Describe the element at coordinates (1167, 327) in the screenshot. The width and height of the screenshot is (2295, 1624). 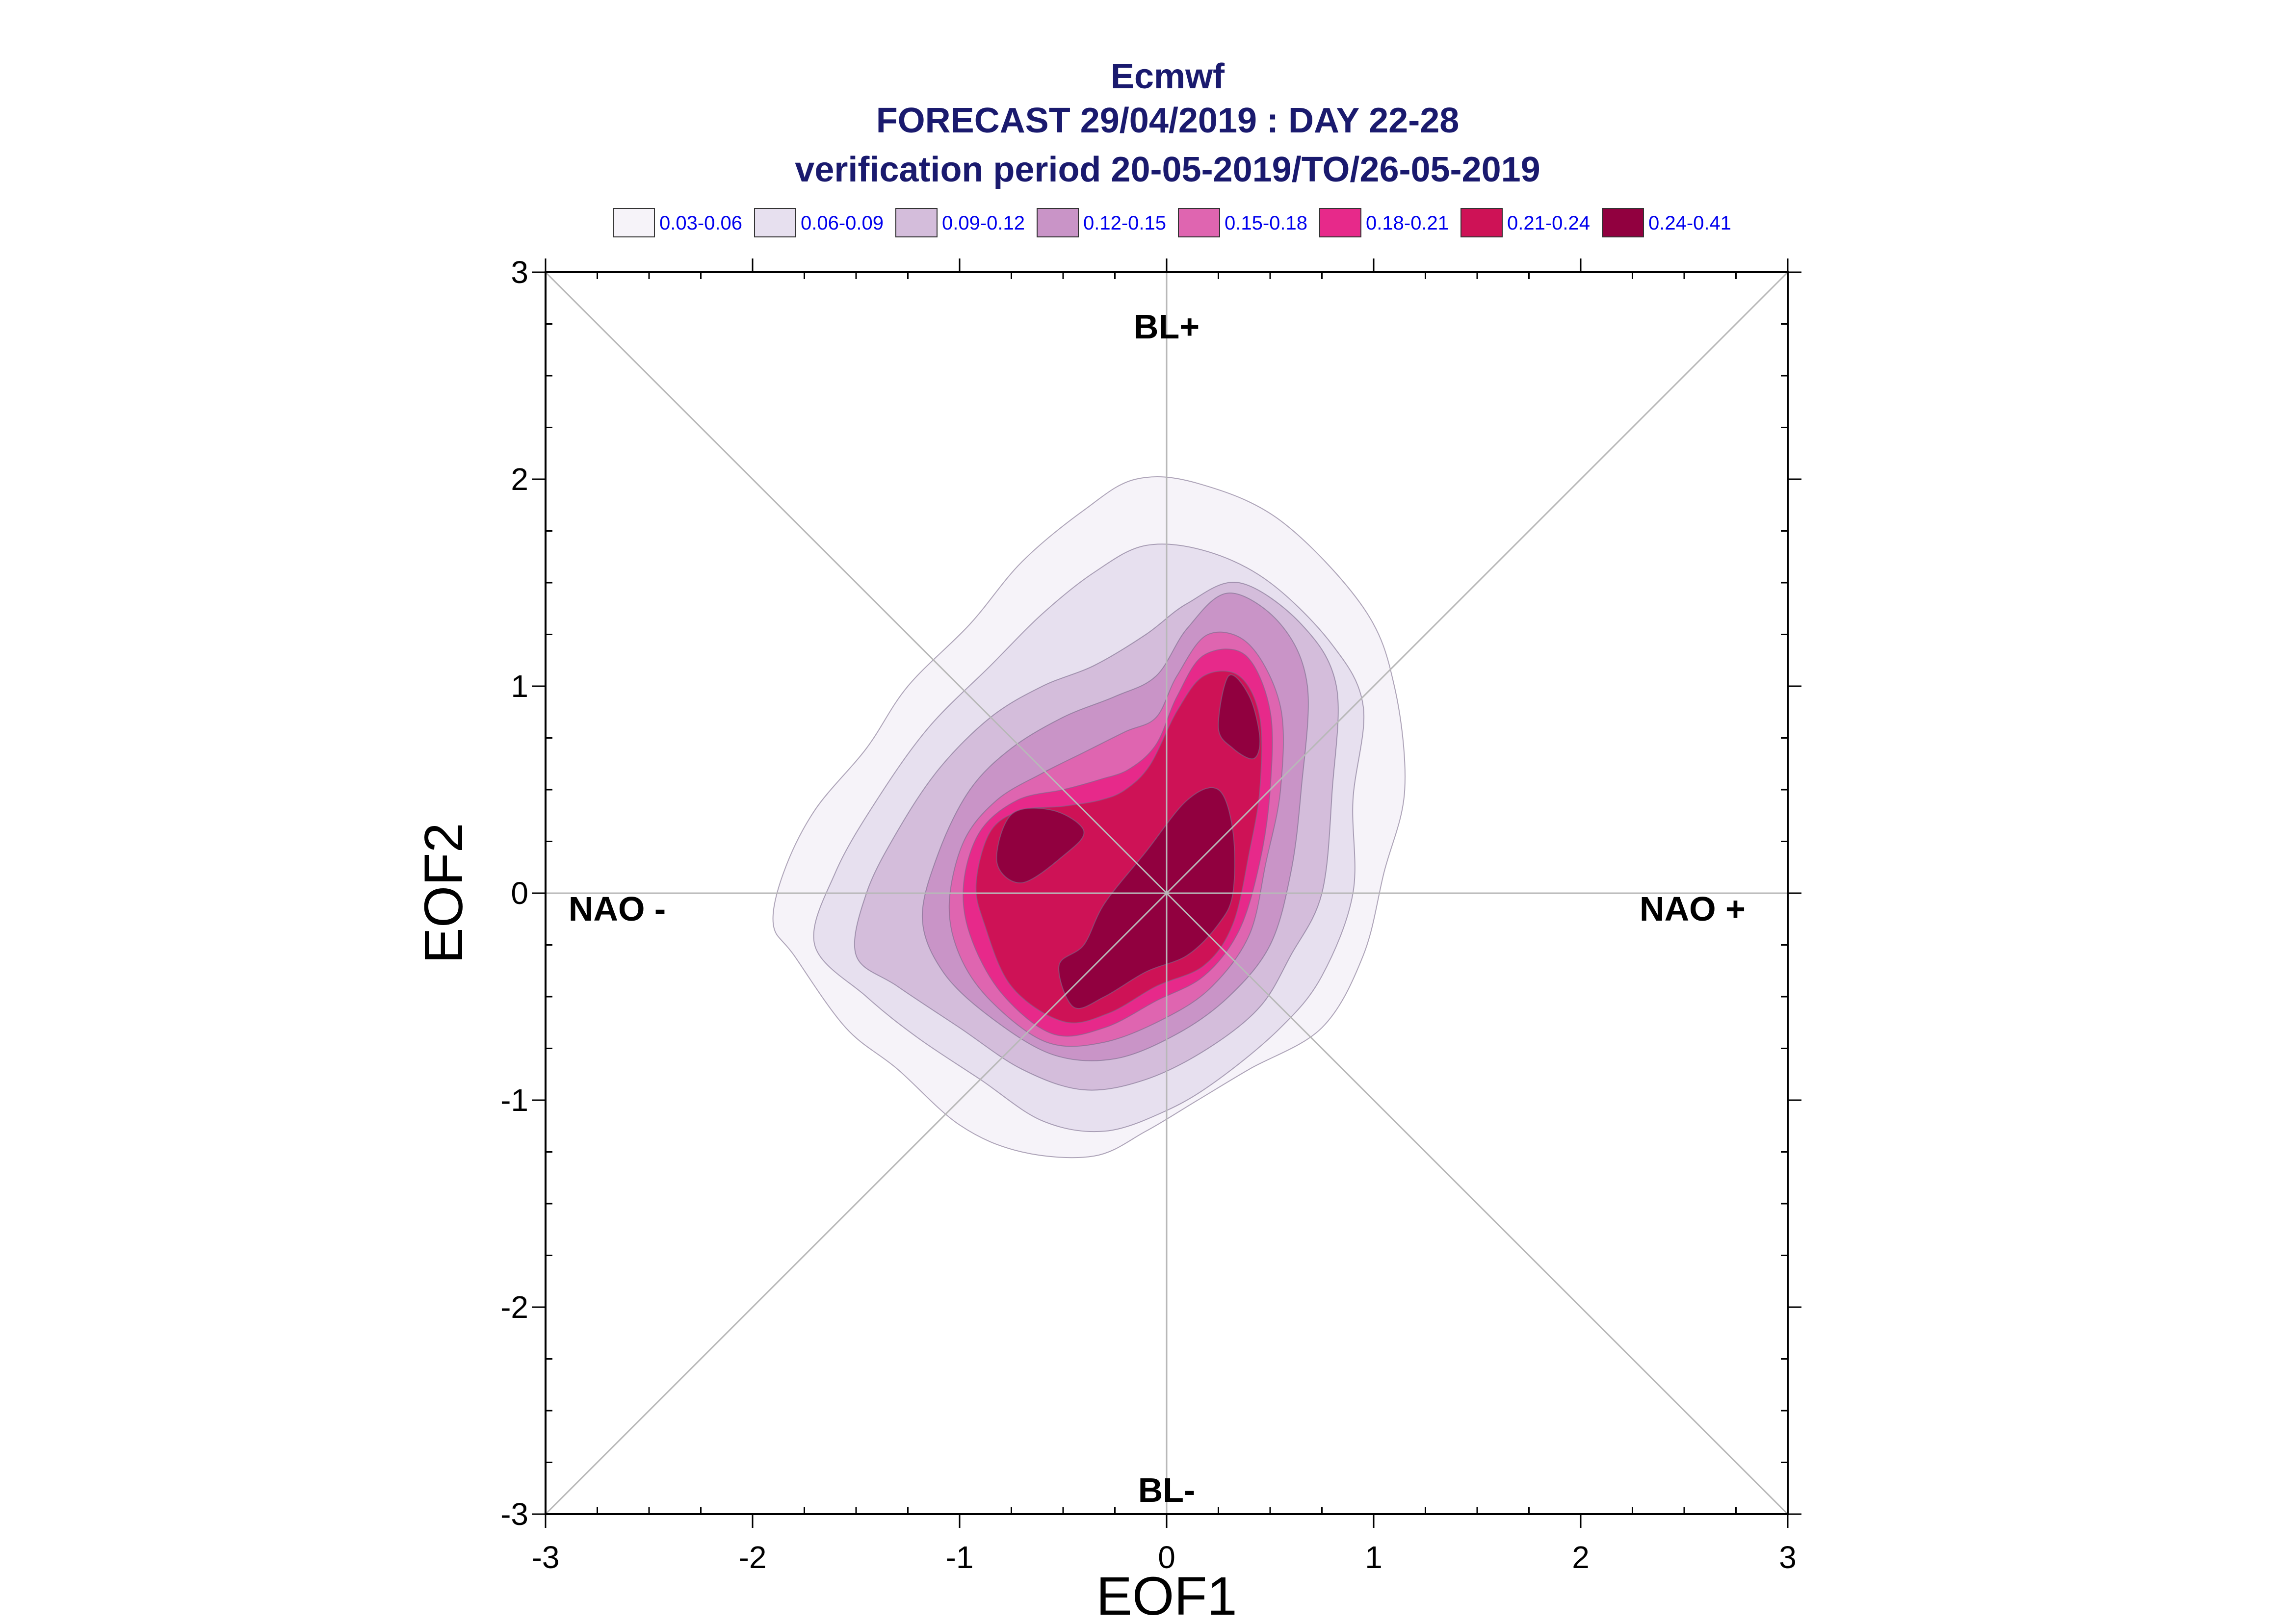
I see `regime-label-top: BL+` at that location.